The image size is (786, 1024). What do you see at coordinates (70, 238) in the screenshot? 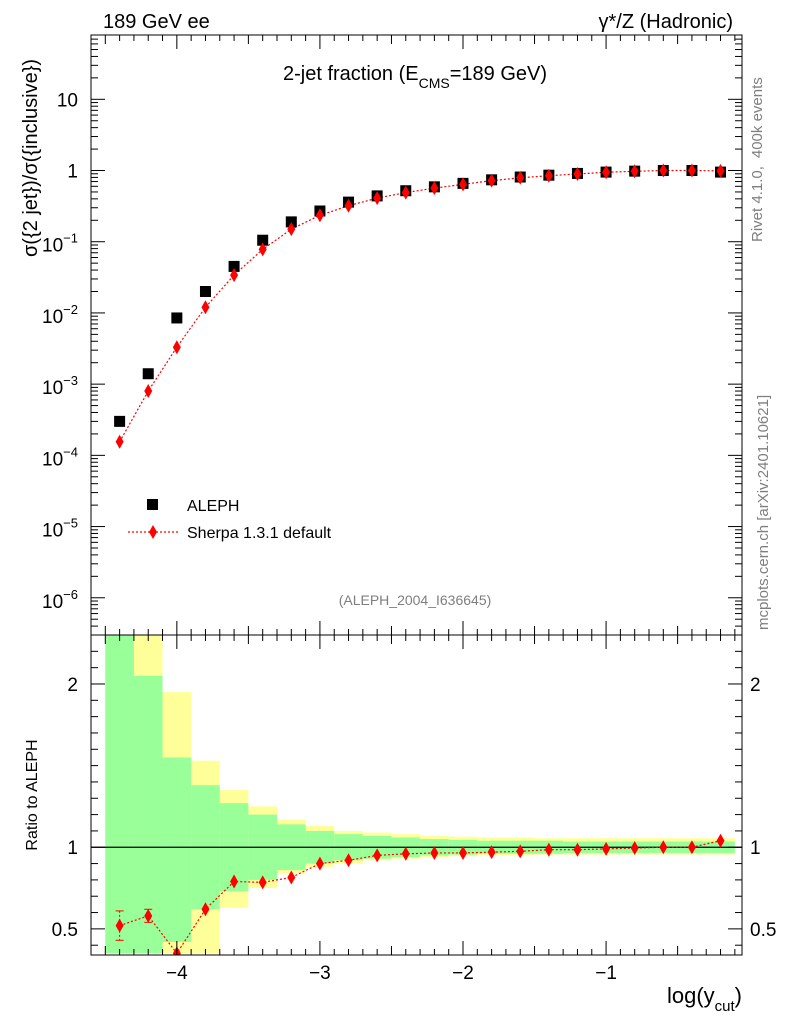
I see `tick-exponent: −1` at bounding box center [70, 238].